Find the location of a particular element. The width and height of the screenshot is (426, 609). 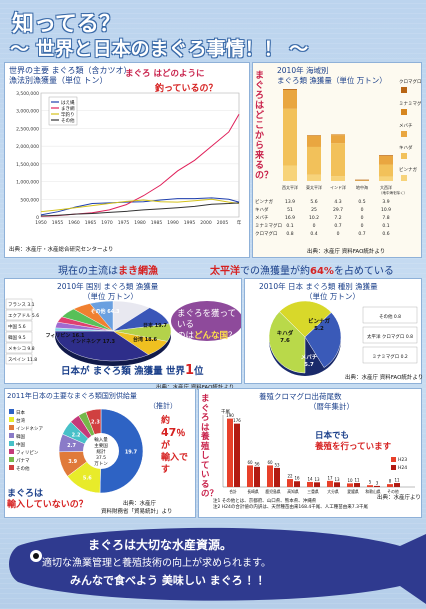

legend-label: 台湾 is located at coordinates (20, 420).